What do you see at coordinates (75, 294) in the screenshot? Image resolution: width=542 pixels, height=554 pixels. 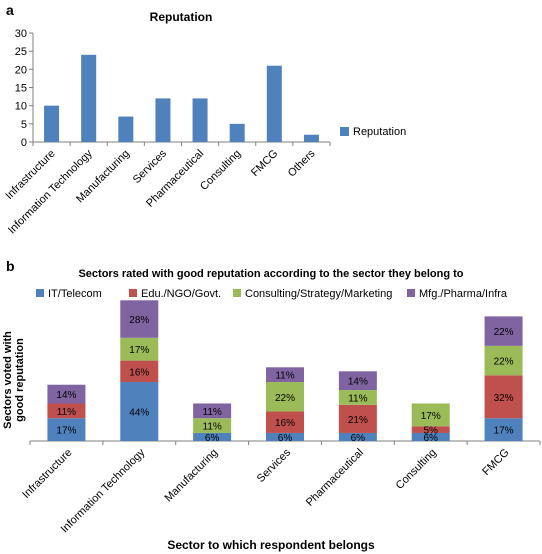 I see `legend-label-it-telecom: IT/Telecom` at bounding box center [75, 294].